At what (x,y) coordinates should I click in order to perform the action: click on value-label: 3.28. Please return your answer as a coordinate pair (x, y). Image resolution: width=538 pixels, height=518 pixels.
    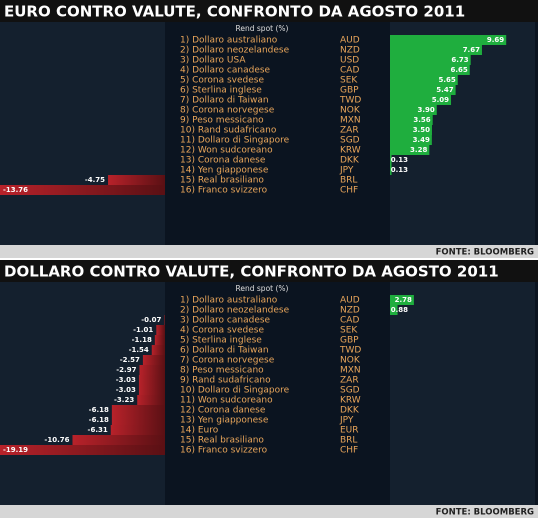
    Looking at the image, I should click on (418, 150).